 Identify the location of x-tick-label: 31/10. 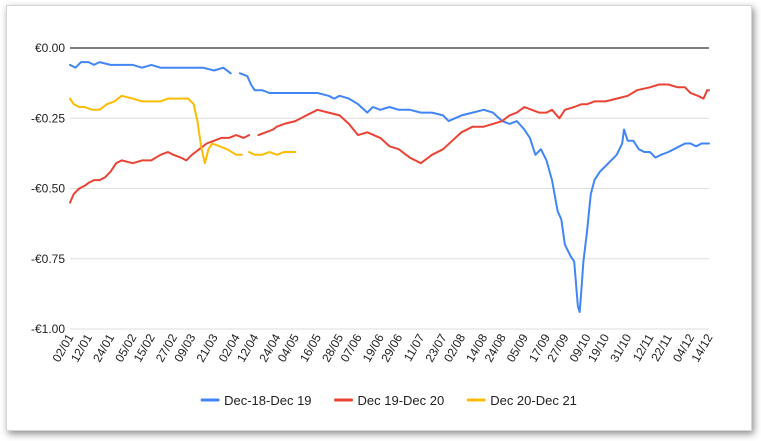
(620, 347).